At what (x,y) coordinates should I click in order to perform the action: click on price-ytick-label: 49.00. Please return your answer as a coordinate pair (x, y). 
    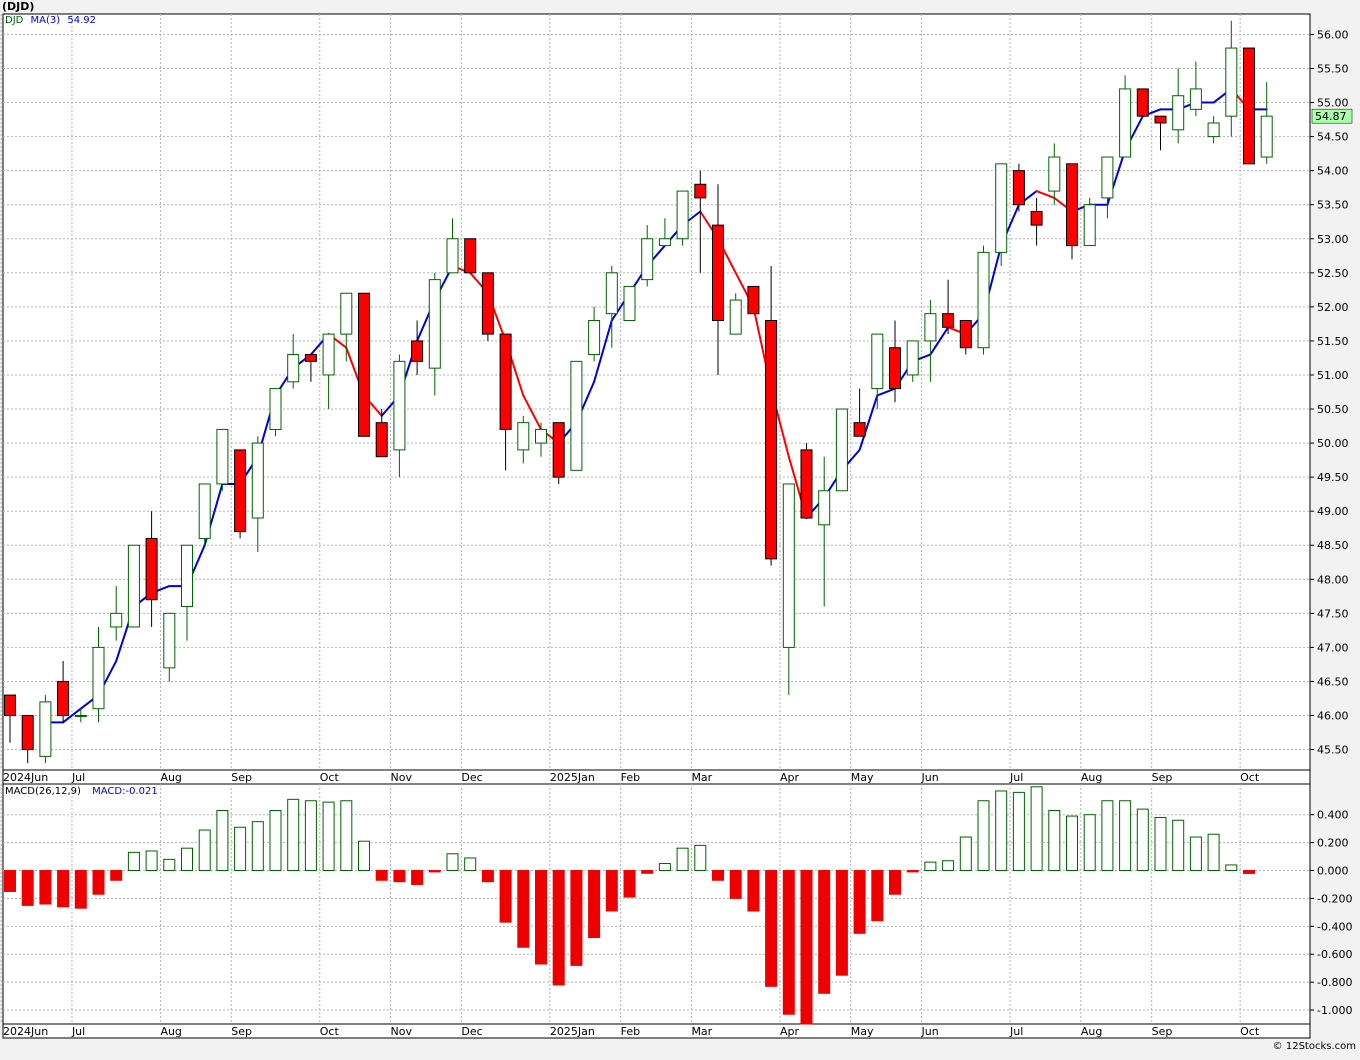
    Looking at the image, I should click on (1333, 511).